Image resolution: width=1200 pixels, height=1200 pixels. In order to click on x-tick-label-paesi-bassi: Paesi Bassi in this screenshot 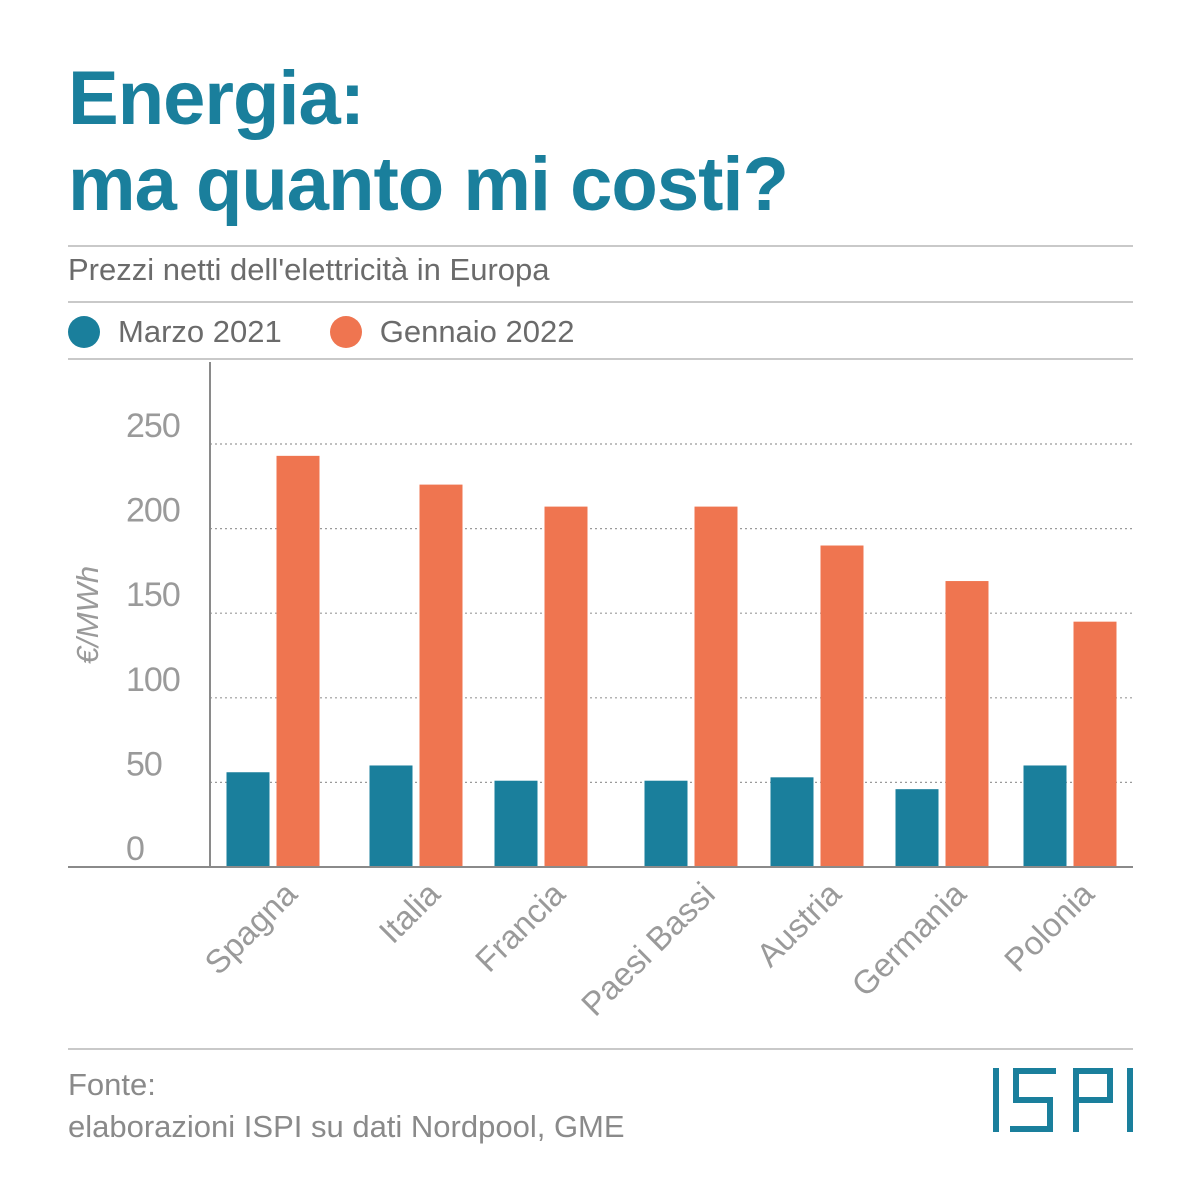, I will do `click(648, 949)`.